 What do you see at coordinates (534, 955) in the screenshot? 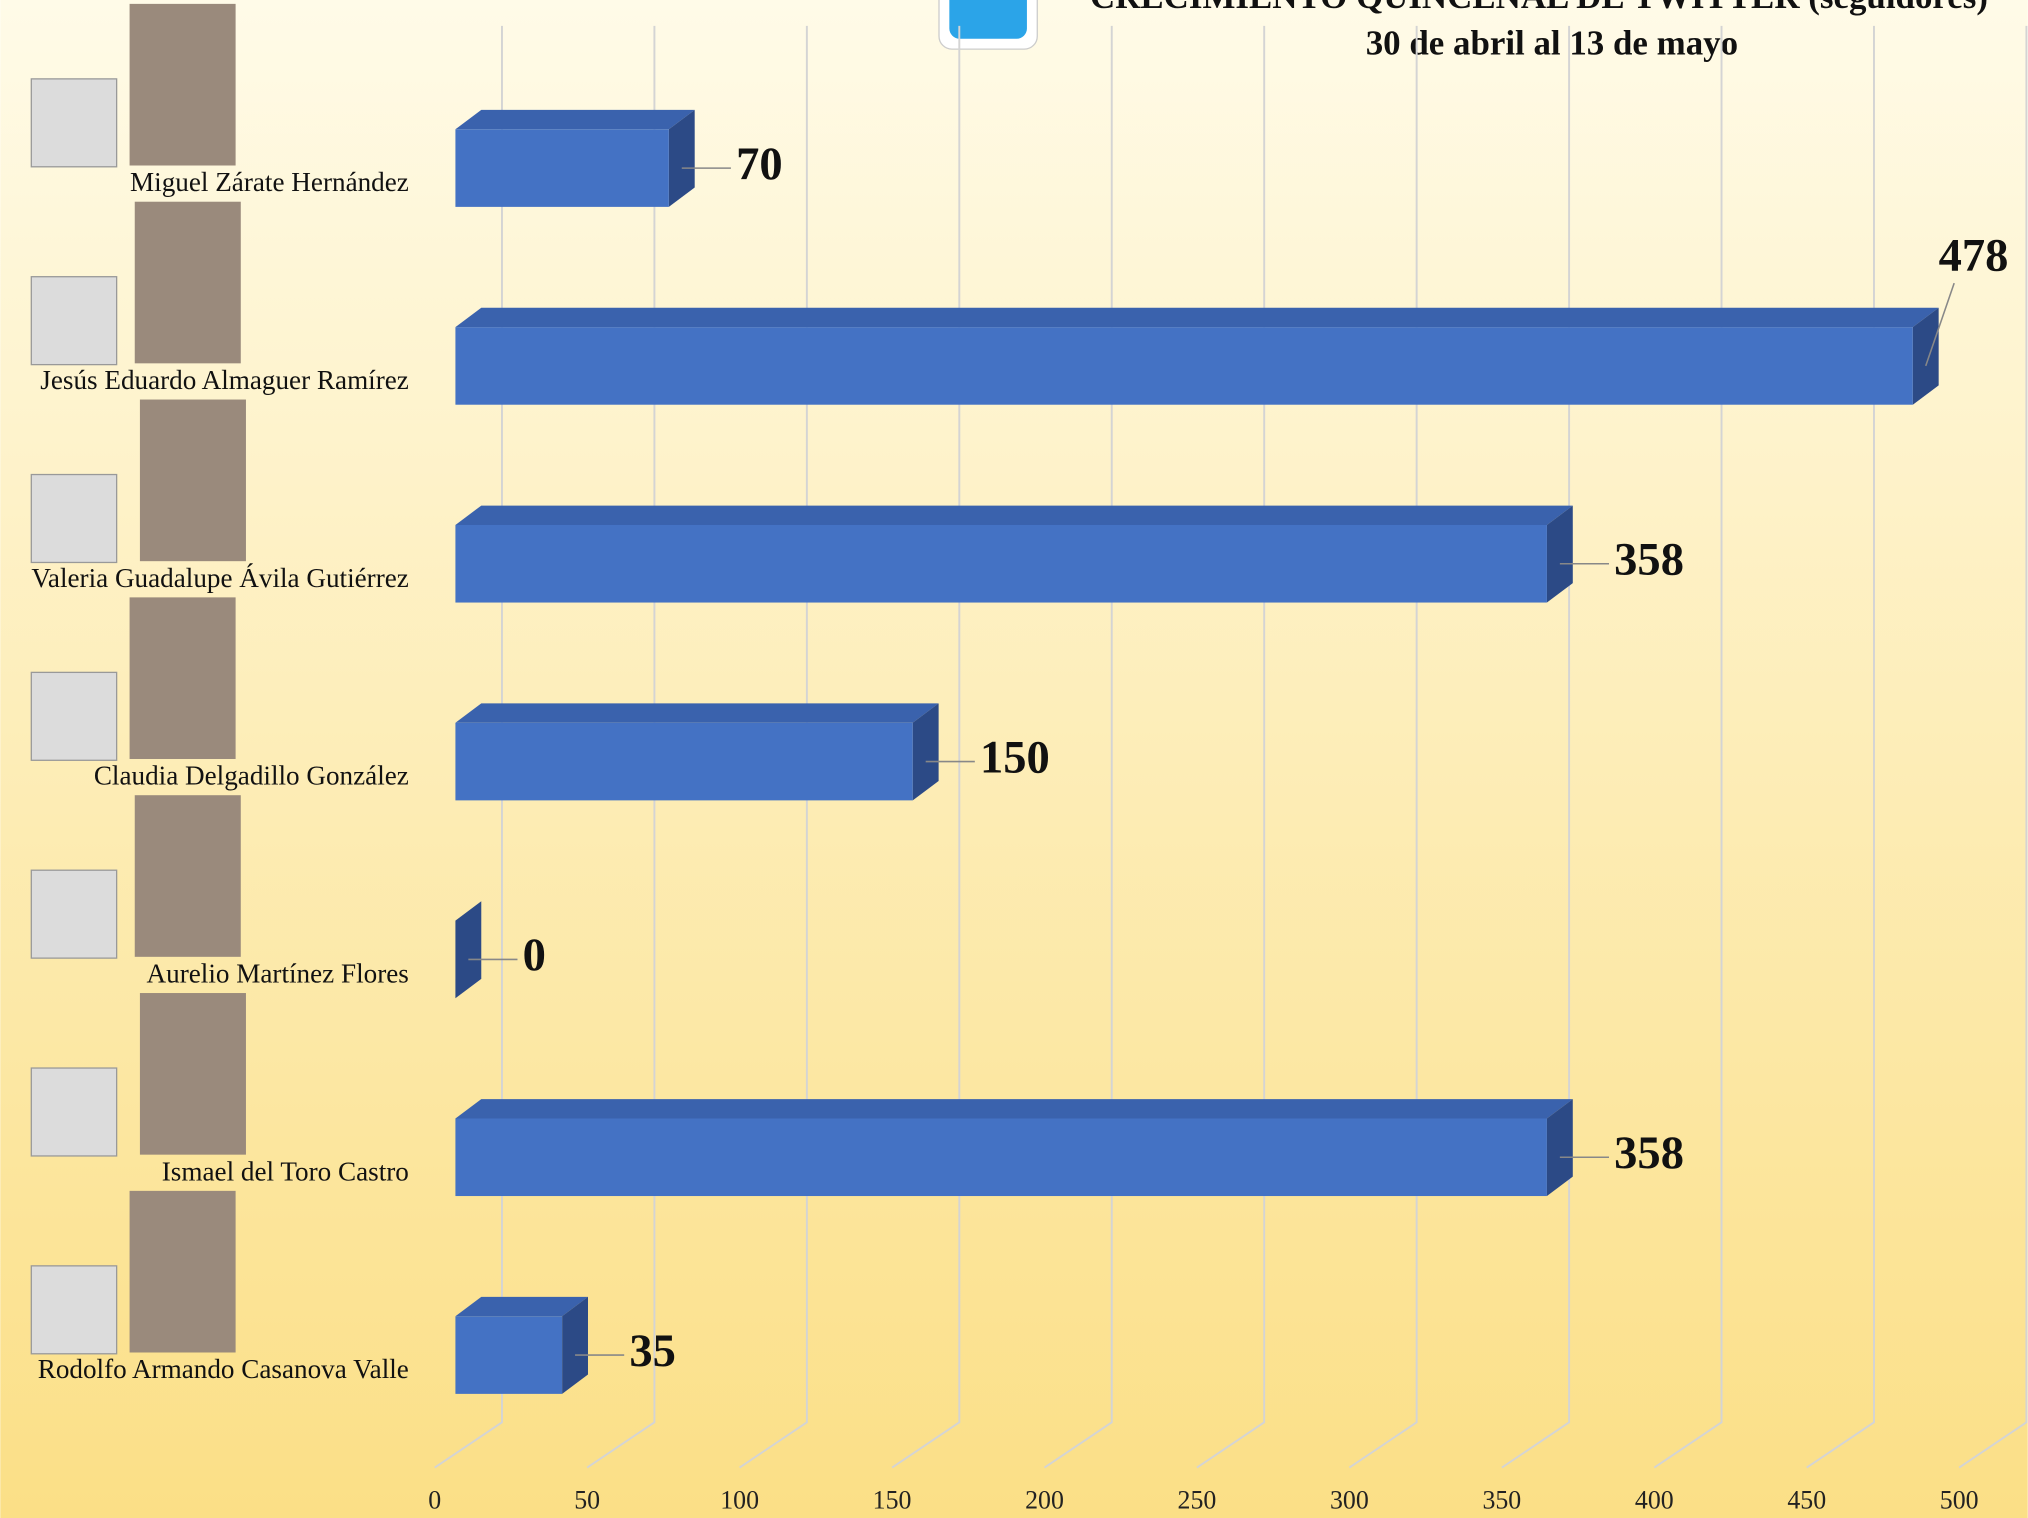
I see `value-label: 0` at bounding box center [534, 955].